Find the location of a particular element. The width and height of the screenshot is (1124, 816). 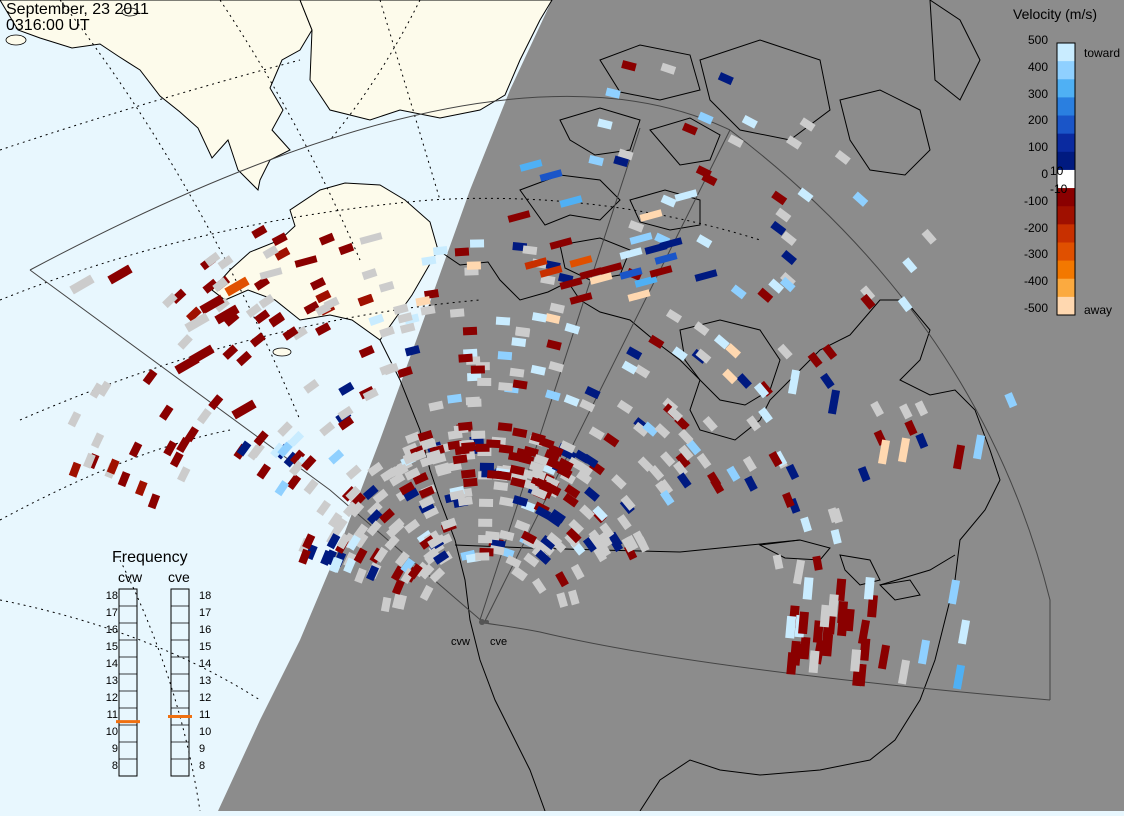

alaska-land is located at coordinates (325, 261).